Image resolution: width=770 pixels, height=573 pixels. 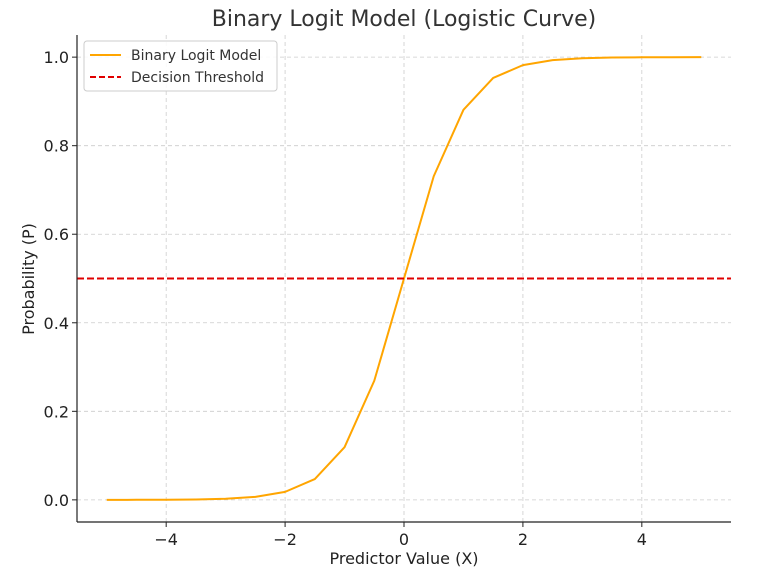 What do you see at coordinates (197, 78) in the screenshot?
I see `legend-label-threshold: Decision Threshold` at bounding box center [197, 78].